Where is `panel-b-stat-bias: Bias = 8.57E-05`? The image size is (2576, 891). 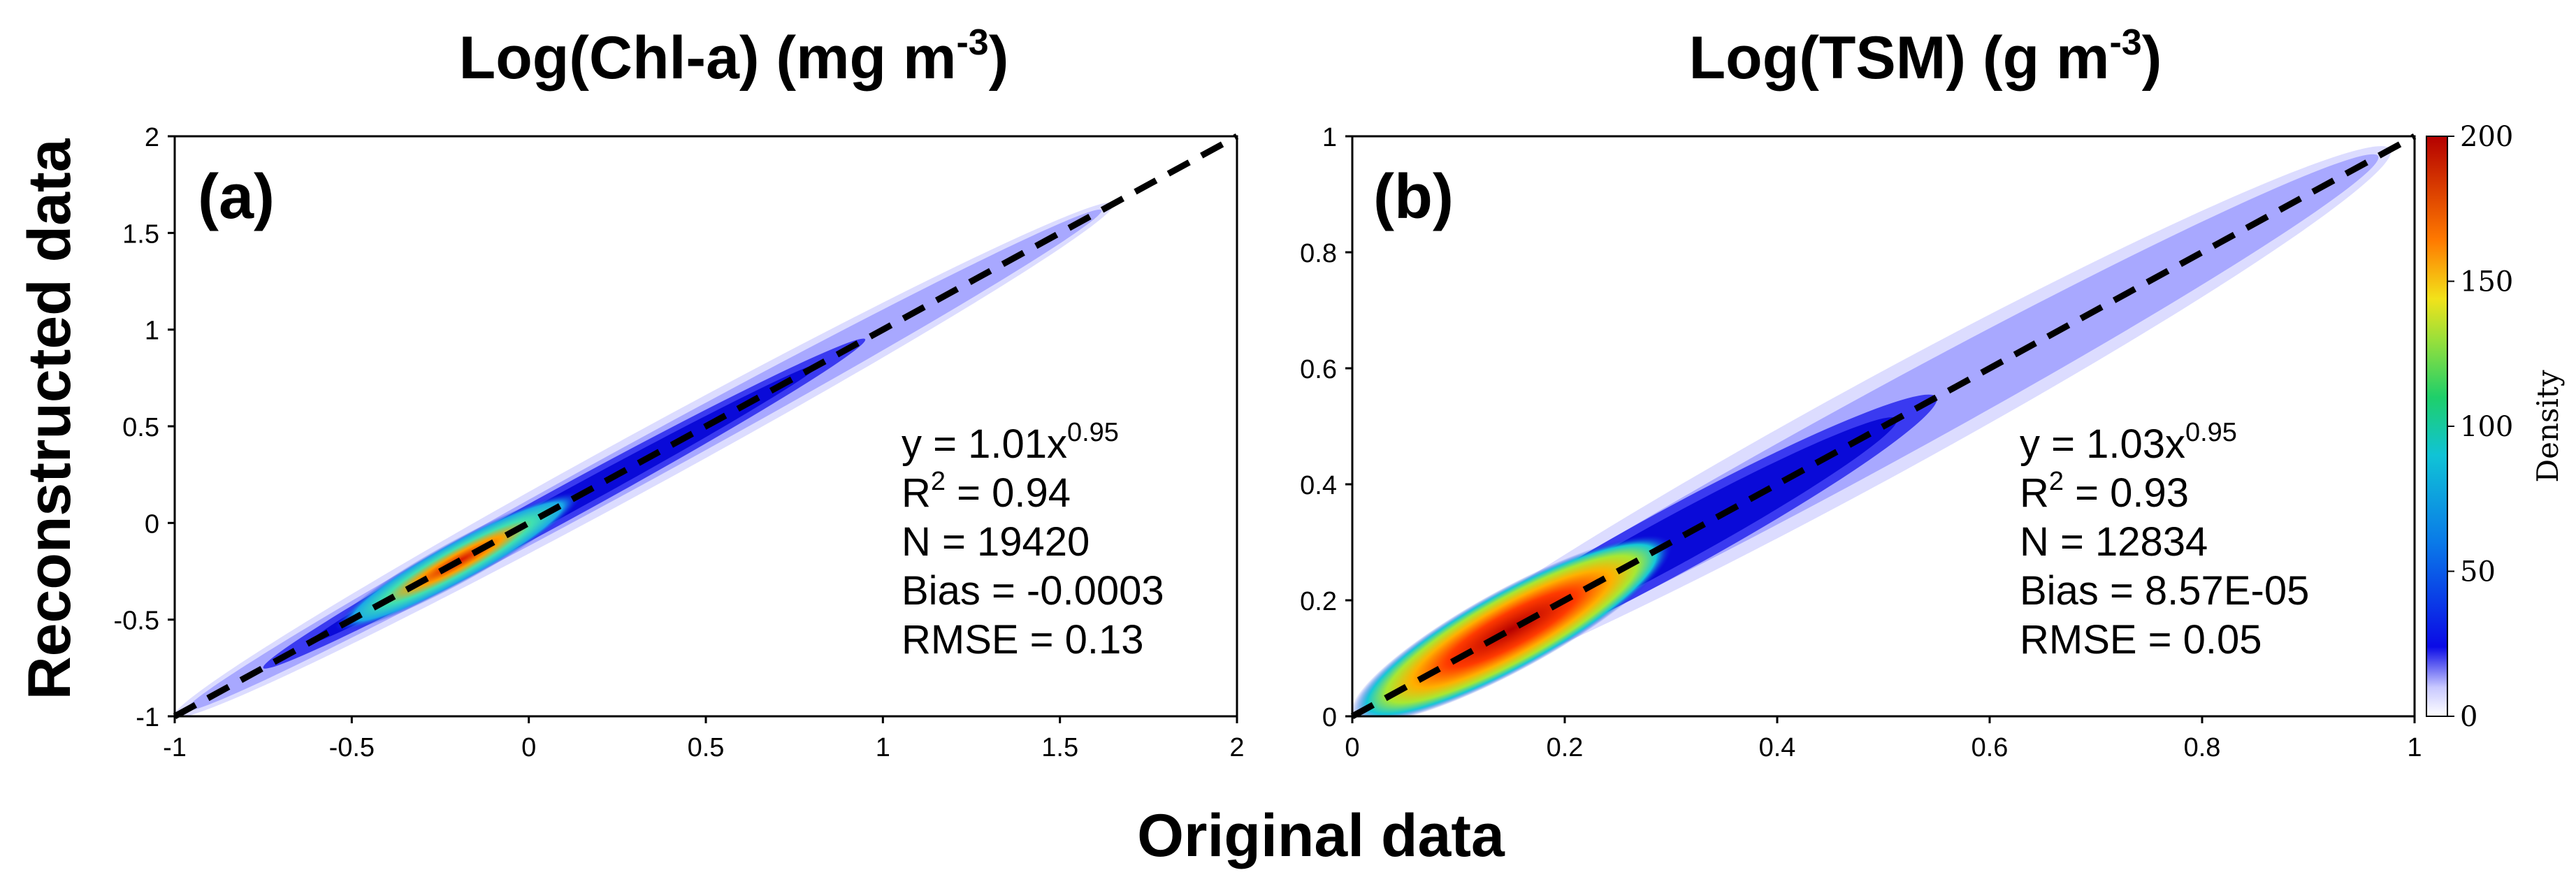 panel-b-stat-bias: Bias = 8.57E-05 is located at coordinates (2164, 591).